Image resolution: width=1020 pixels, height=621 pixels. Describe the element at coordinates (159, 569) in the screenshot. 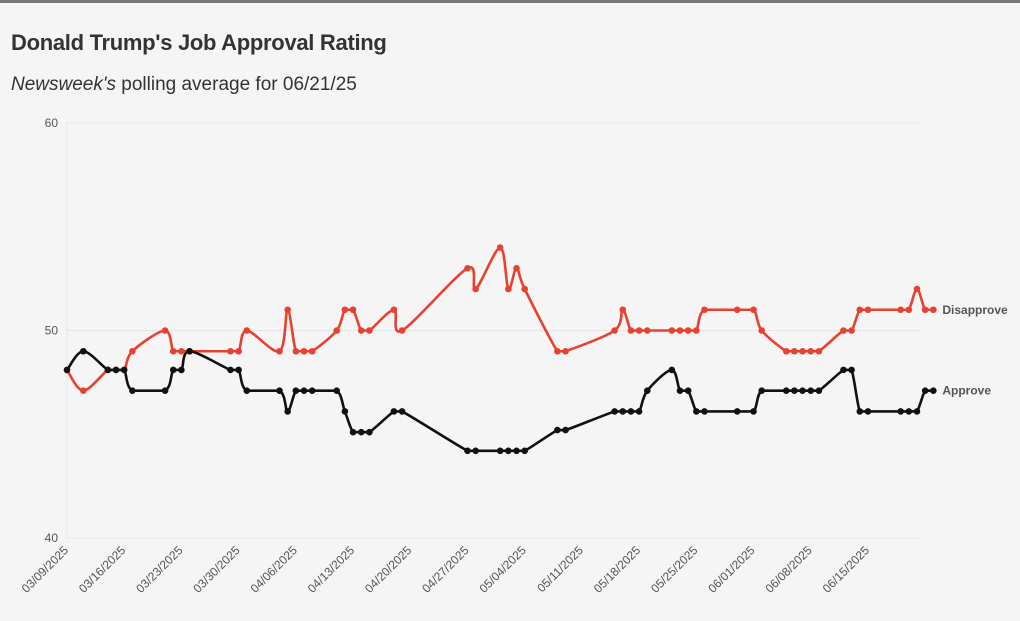

I see `x-tick-label: 03/23/2025` at that location.